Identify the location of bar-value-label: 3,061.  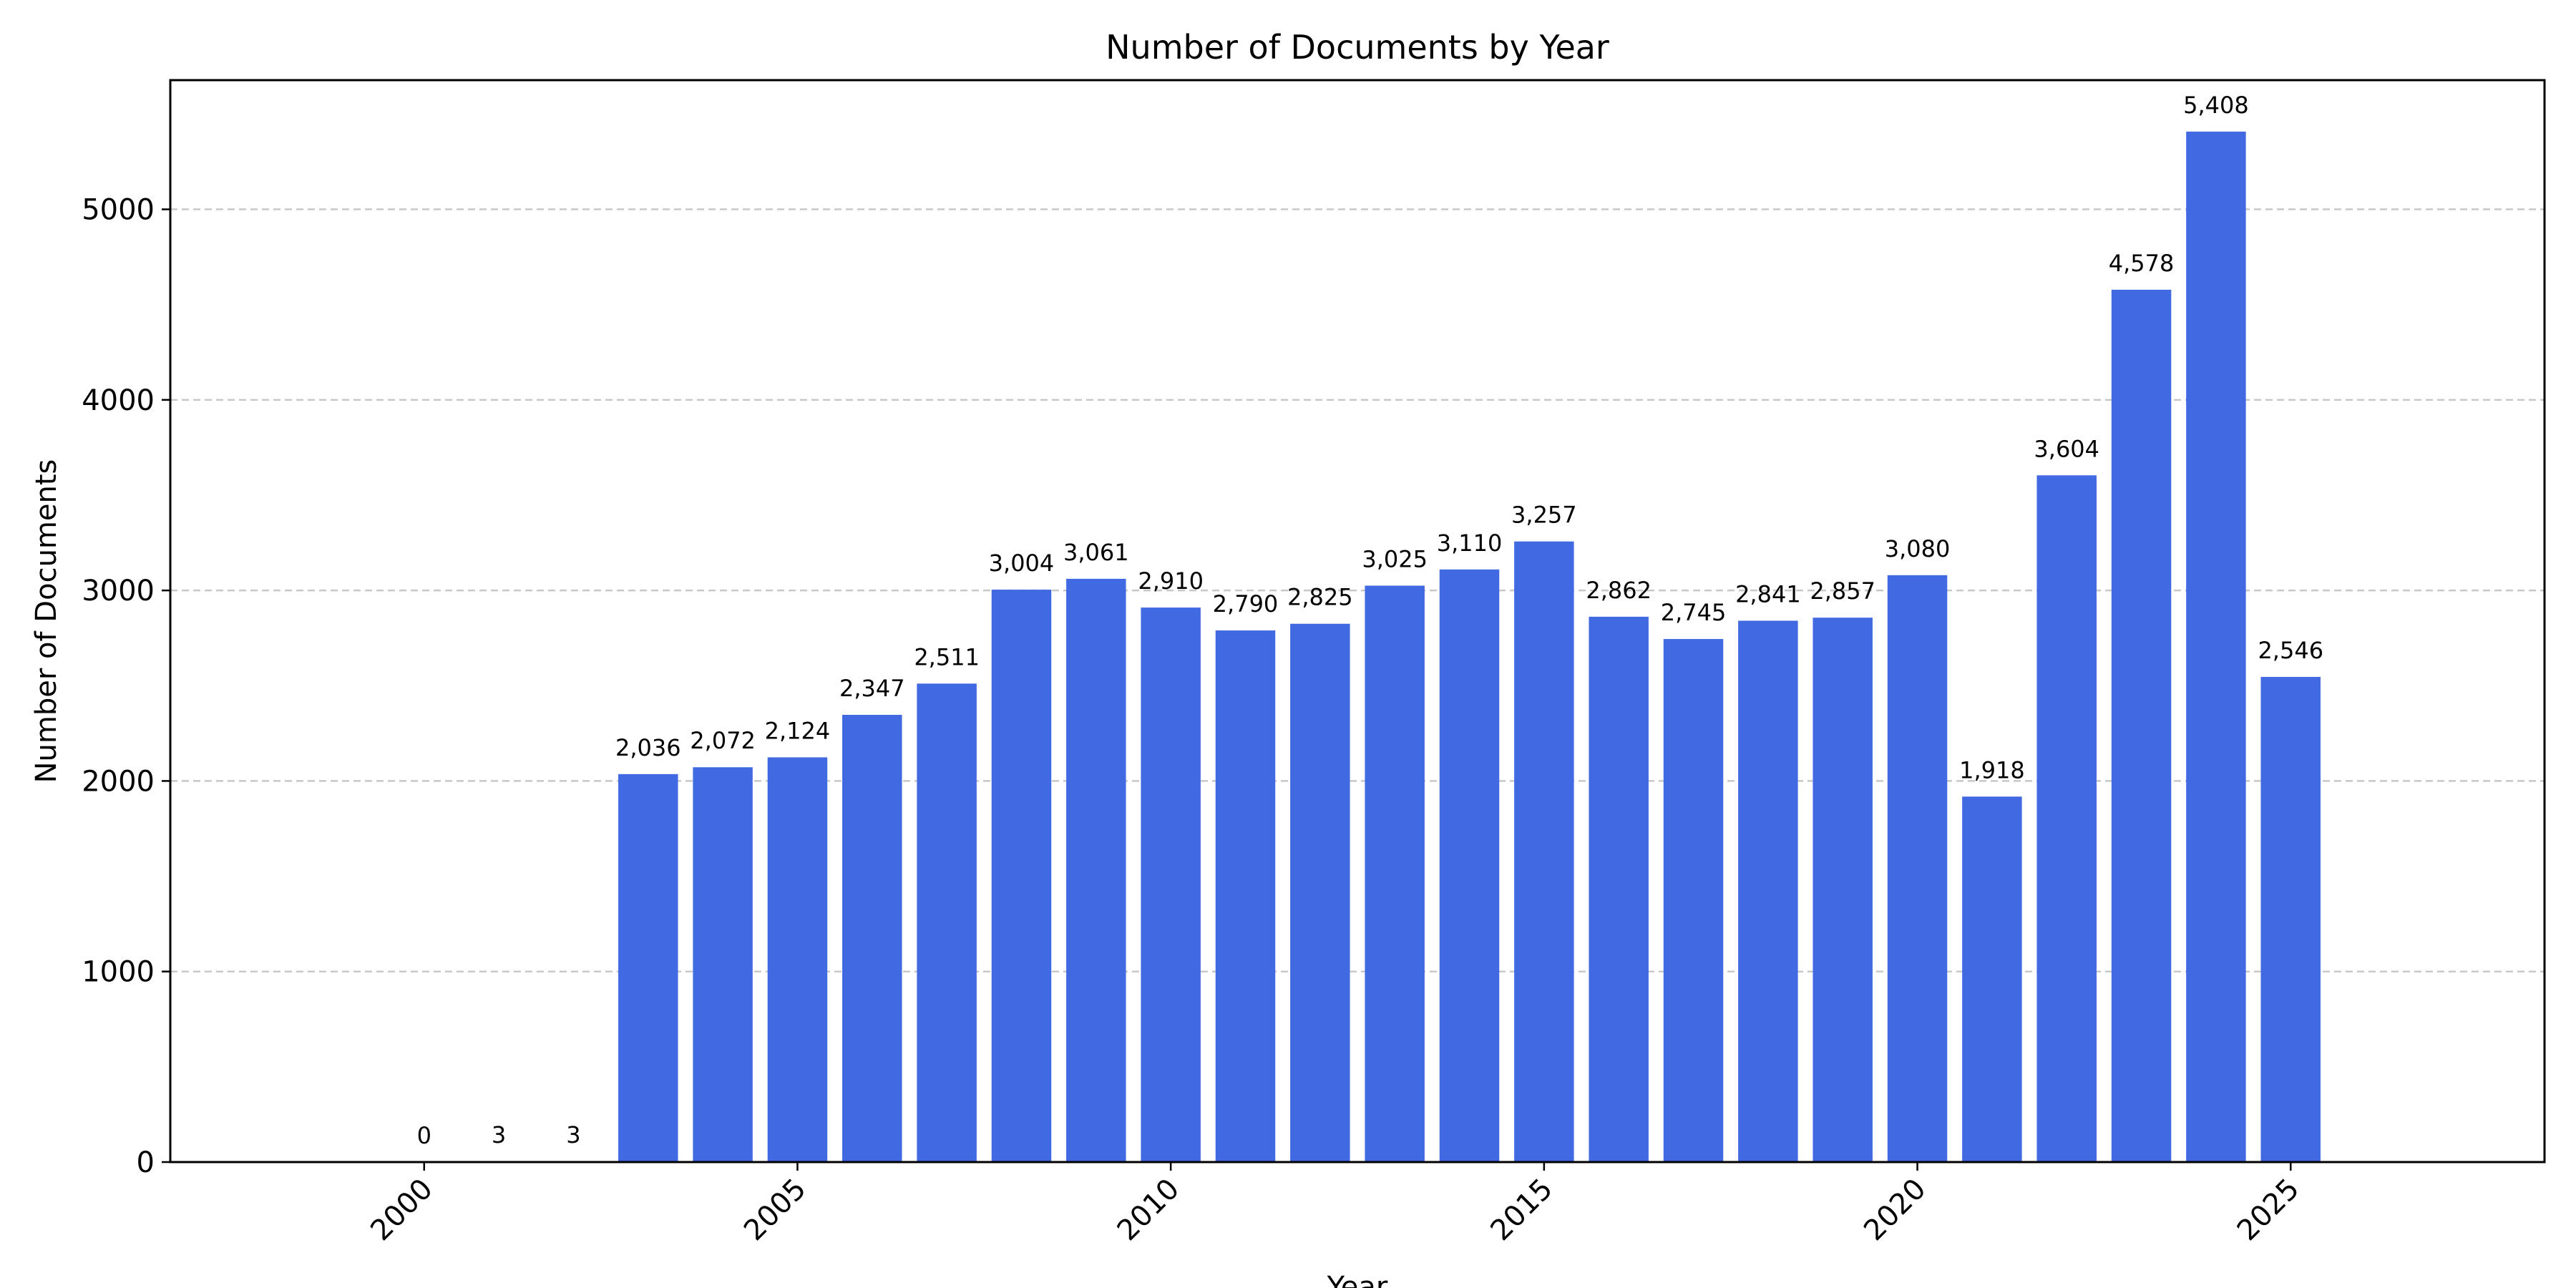
(1096, 552).